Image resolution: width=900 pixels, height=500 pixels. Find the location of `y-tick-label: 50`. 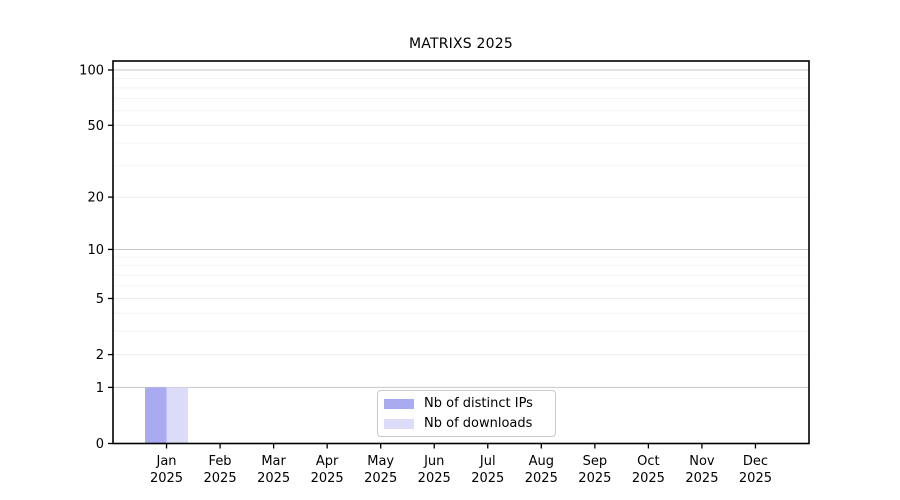

y-tick-label: 50 is located at coordinates (95, 126).